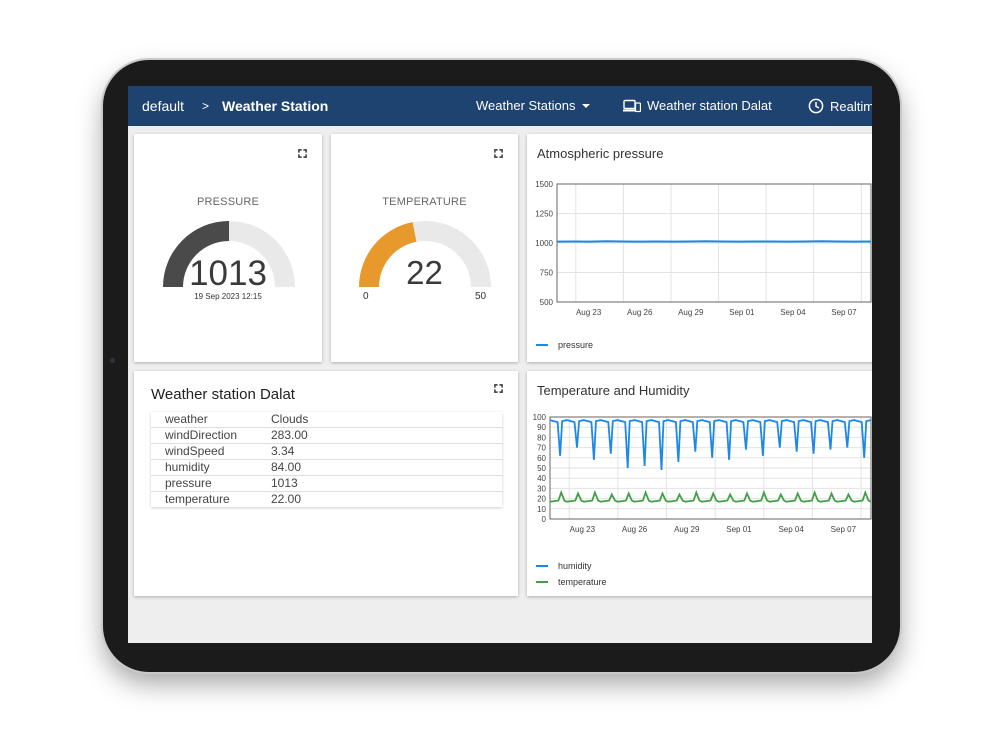 The width and height of the screenshot is (1000, 729). I want to click on pressure-gauge-title: PRESSURE, so click(228, 202).